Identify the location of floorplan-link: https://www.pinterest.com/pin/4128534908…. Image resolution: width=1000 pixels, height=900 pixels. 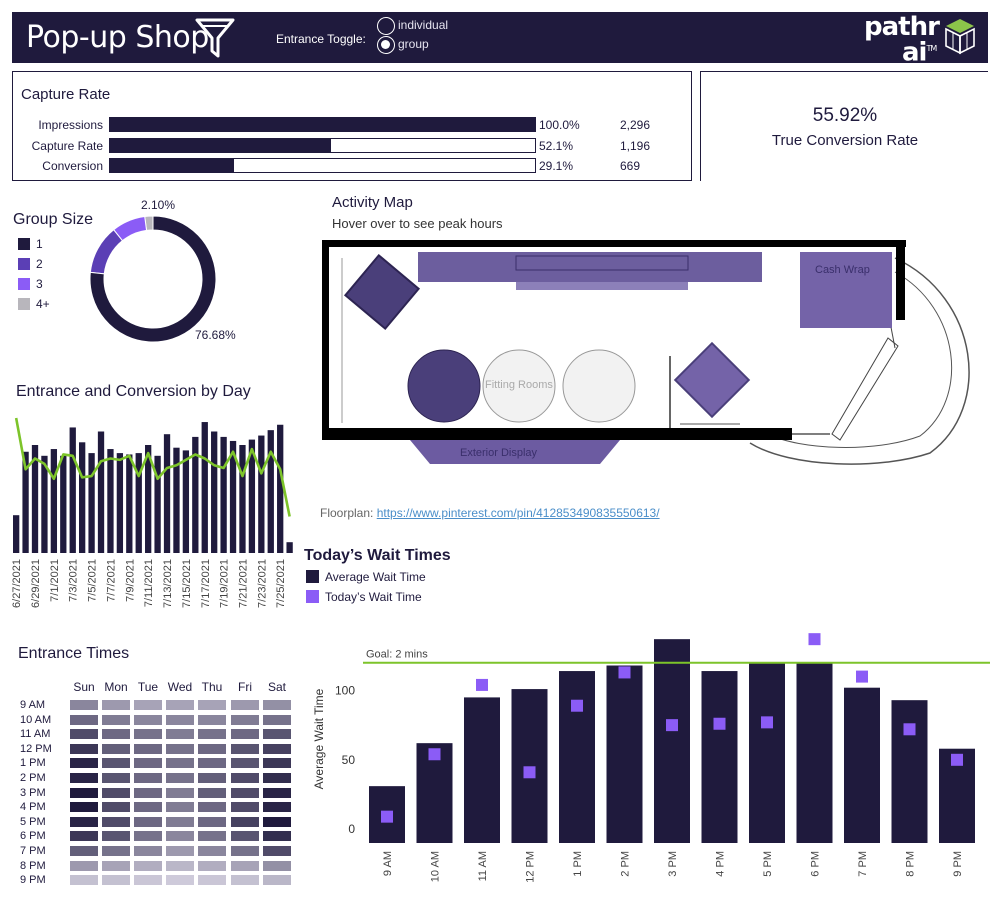
(518, 513).